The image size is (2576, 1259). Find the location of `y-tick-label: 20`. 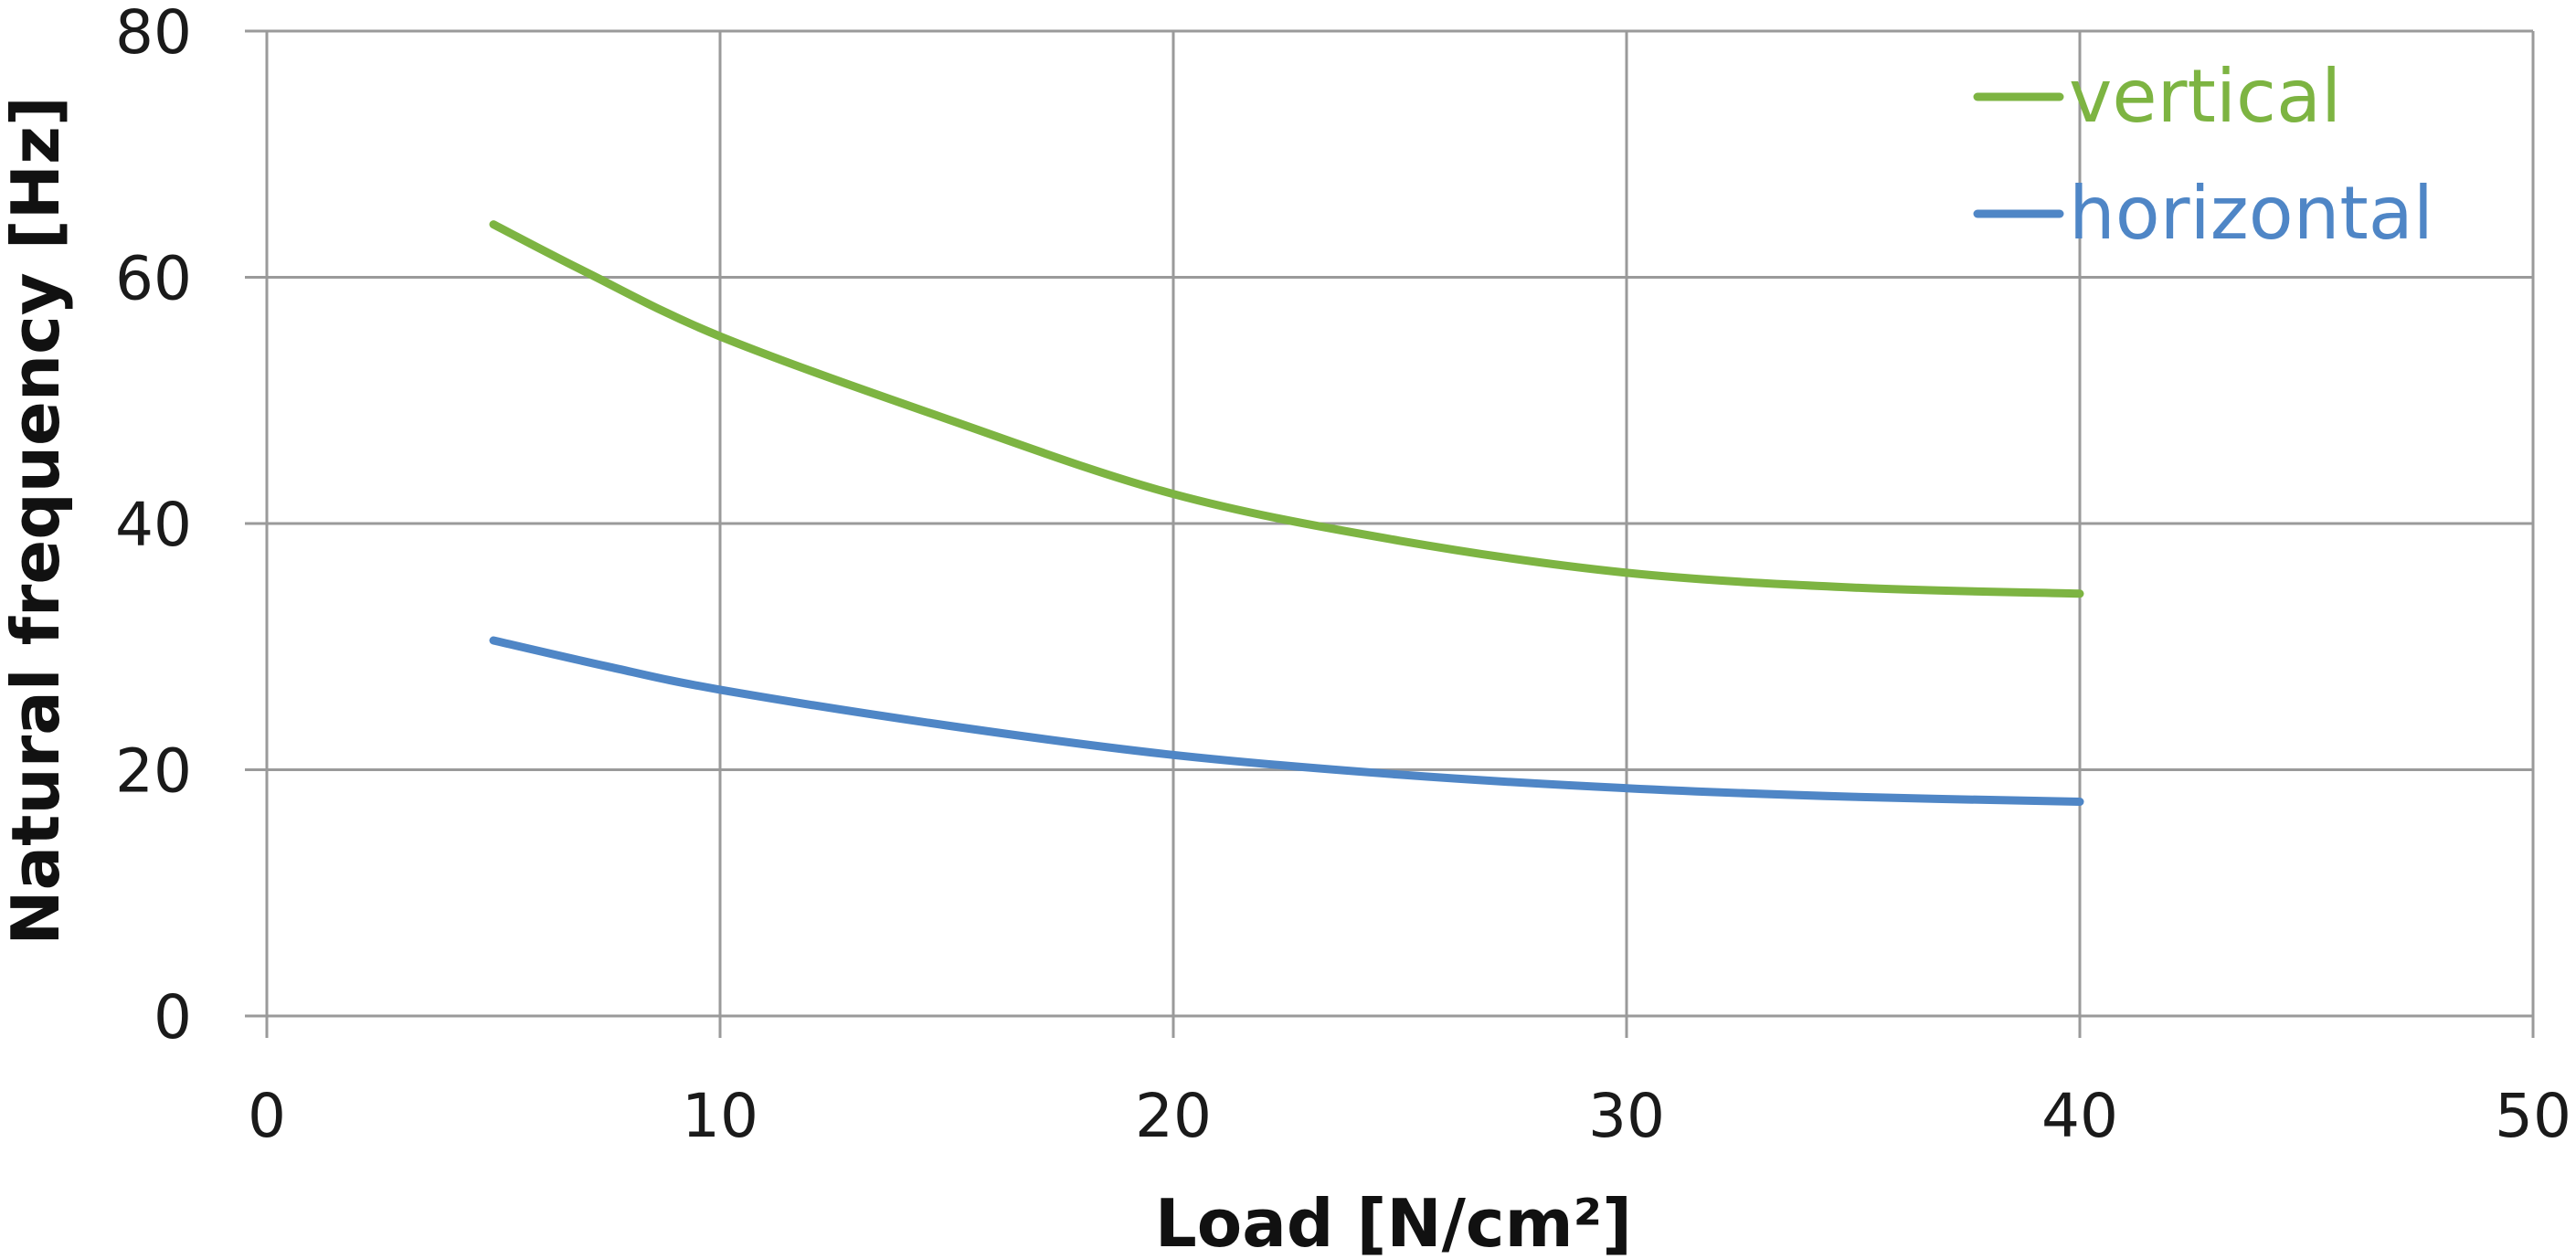

y-tick-label: 20 is located at coordinates (153, 771).